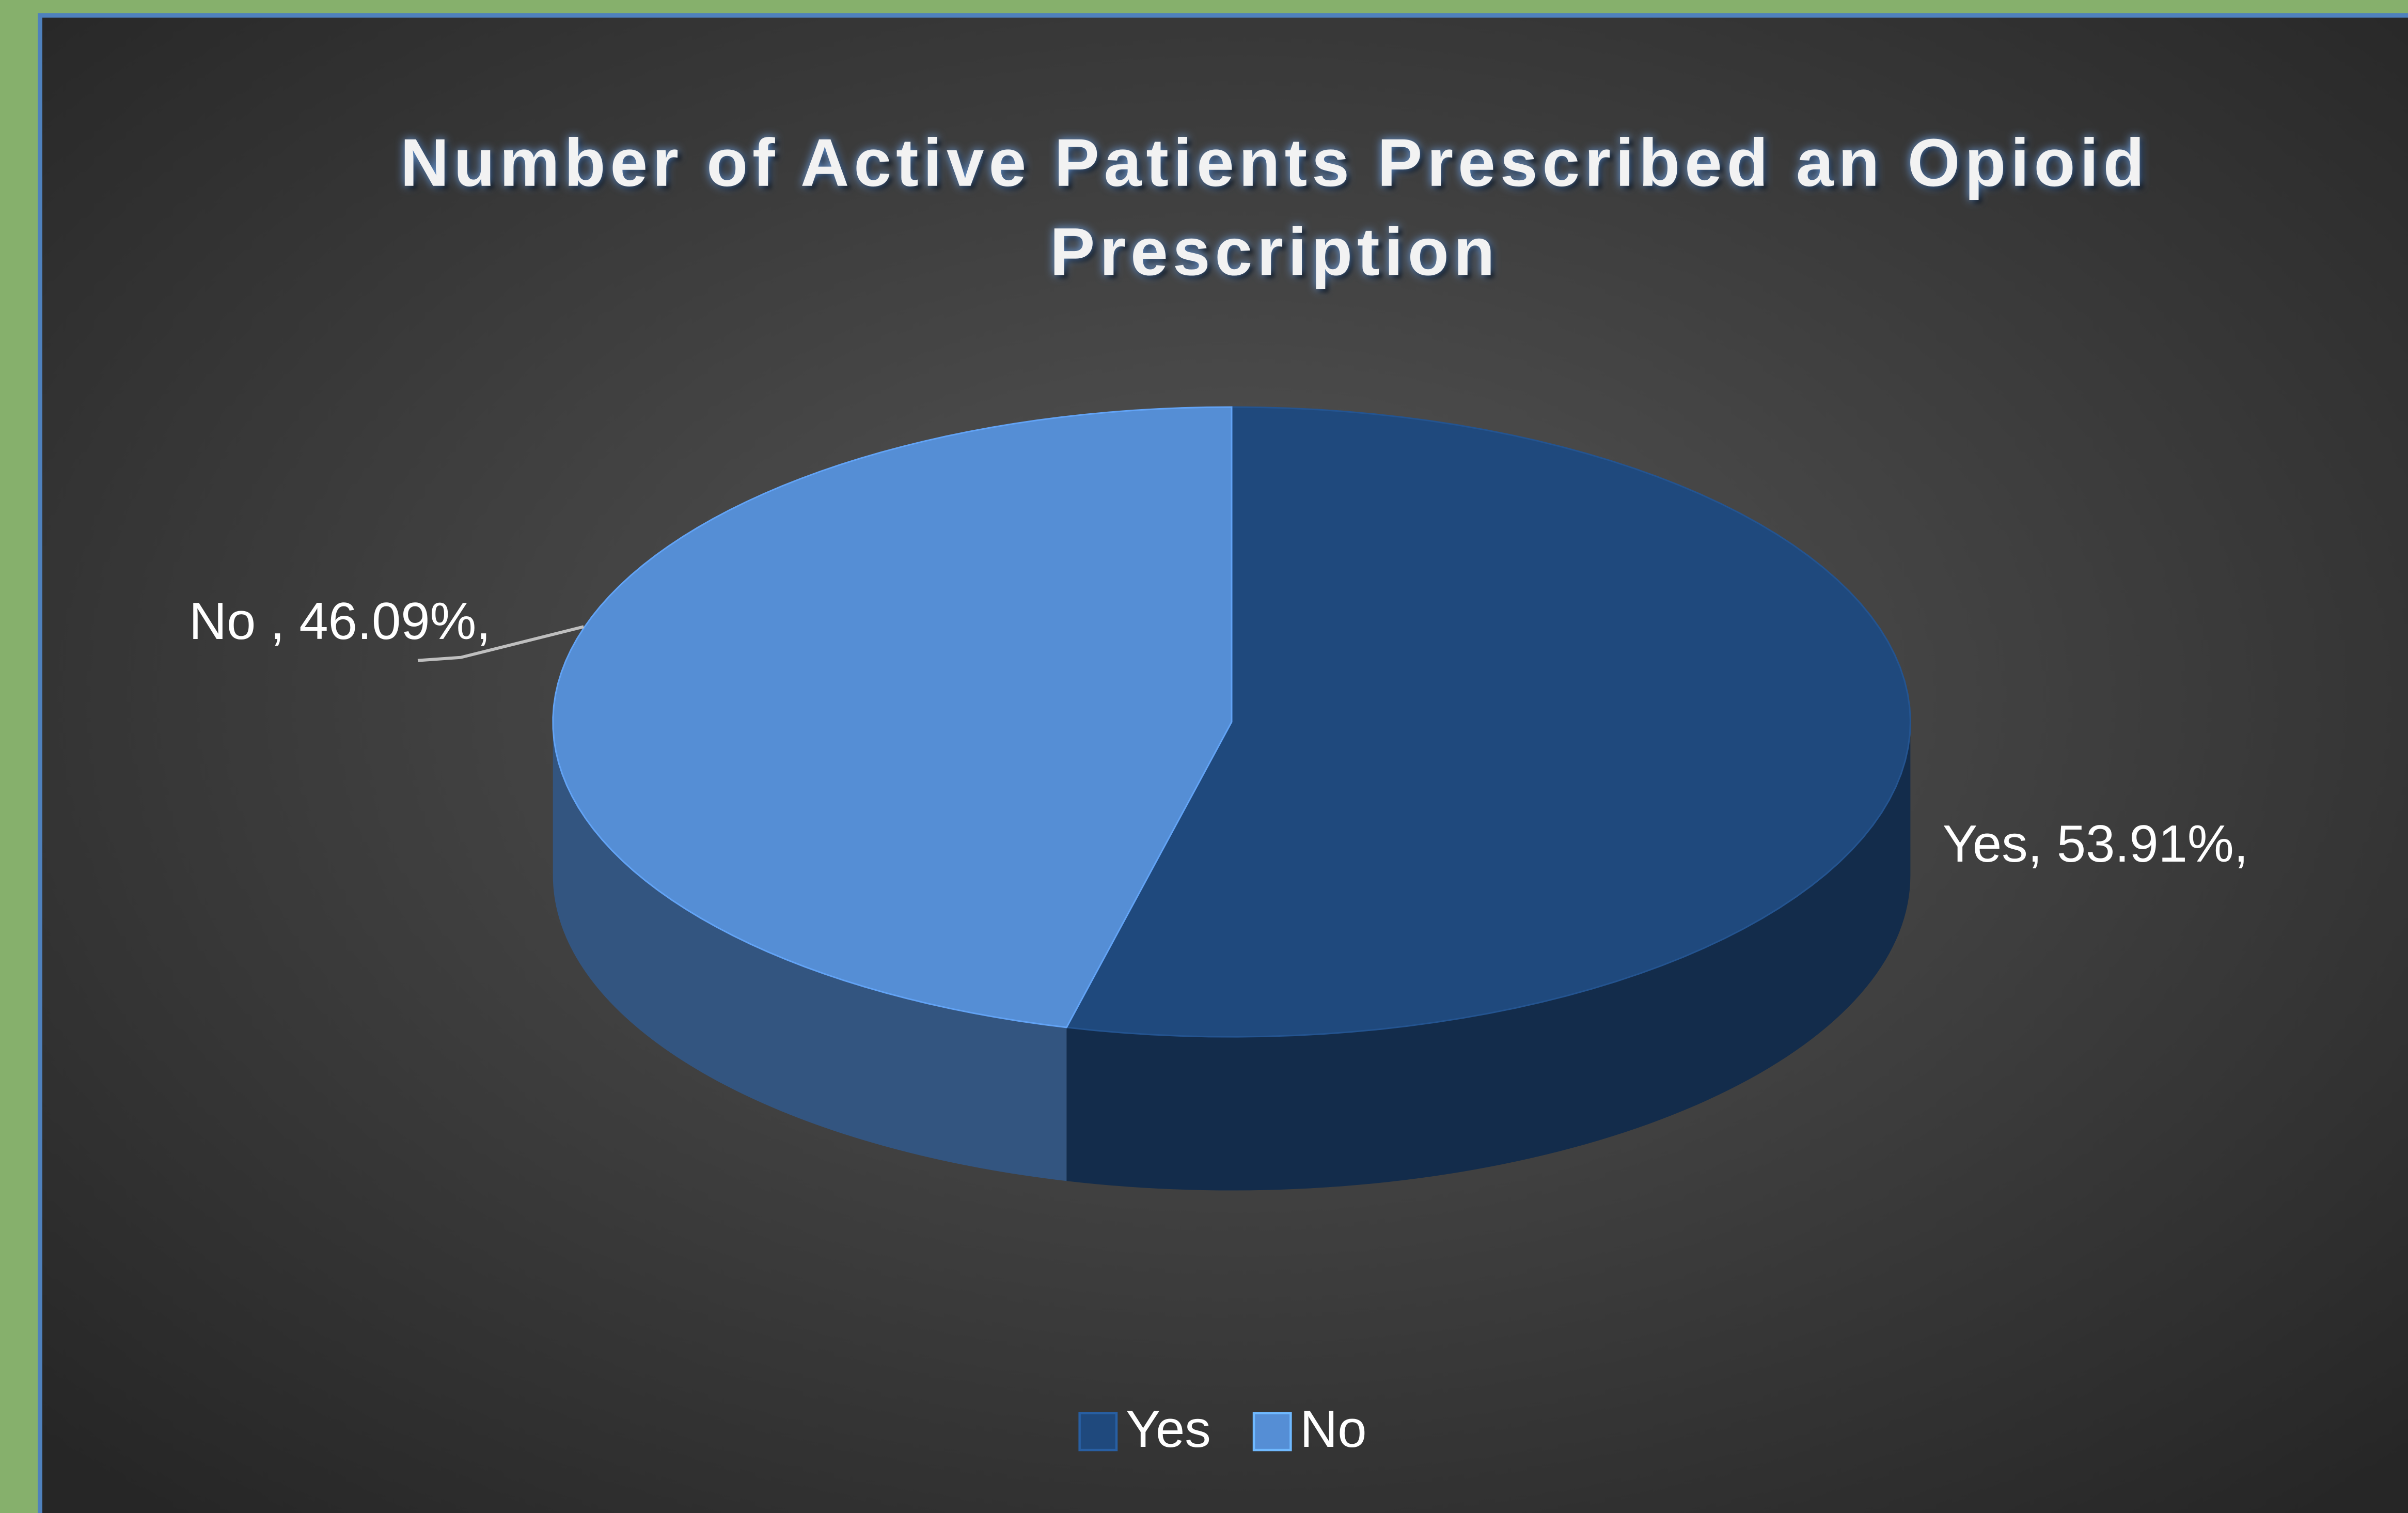 This screenshot has height=1513, width=2408. I want to click on leader-line, so click(500, 643).